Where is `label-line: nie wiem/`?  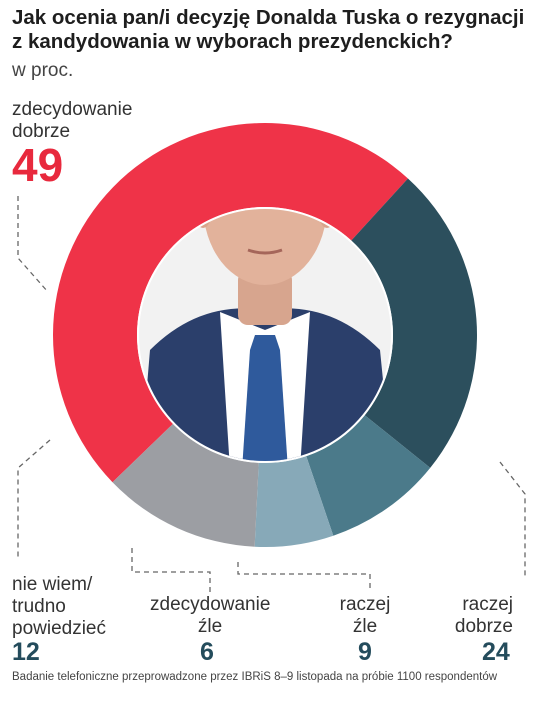 label-line: nie wiem/ is located at coordinates (52, 584).